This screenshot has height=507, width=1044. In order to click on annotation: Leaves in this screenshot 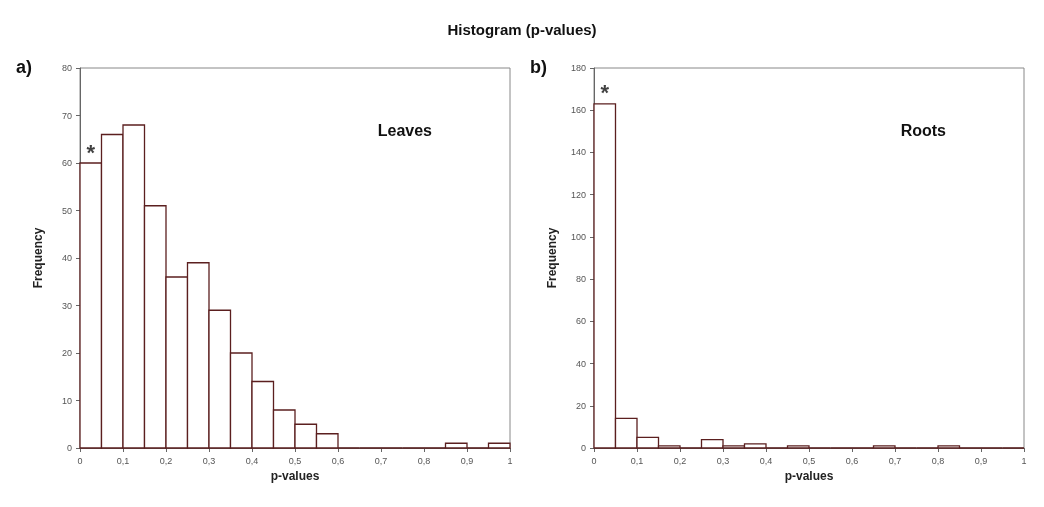, I will do `click(405, 130)`.